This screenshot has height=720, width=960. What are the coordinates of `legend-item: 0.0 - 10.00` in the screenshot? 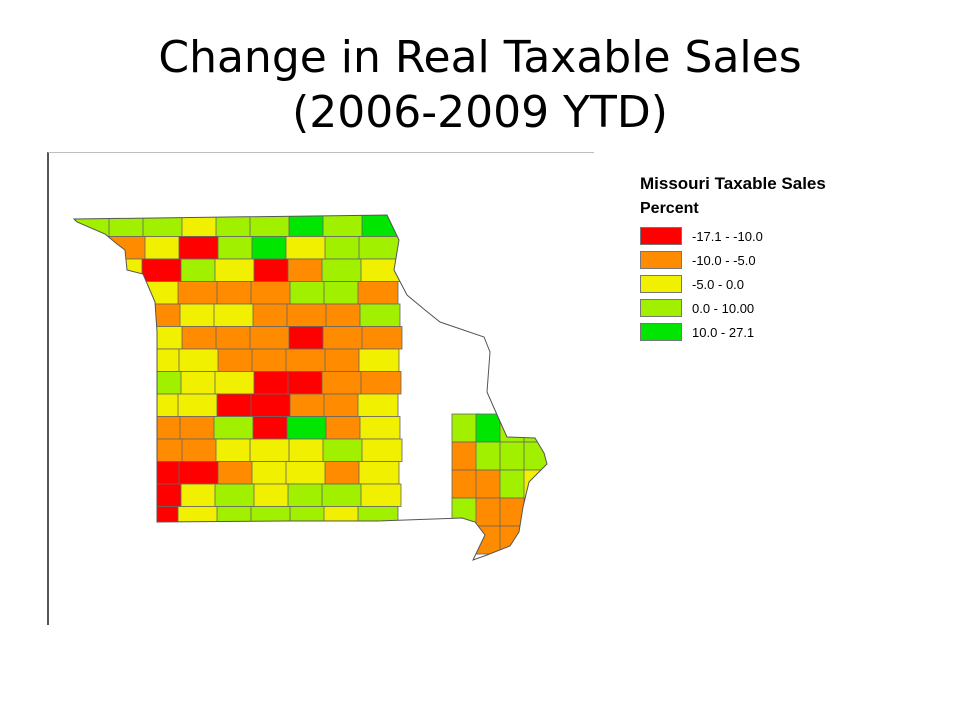 It's located at (770, 308).